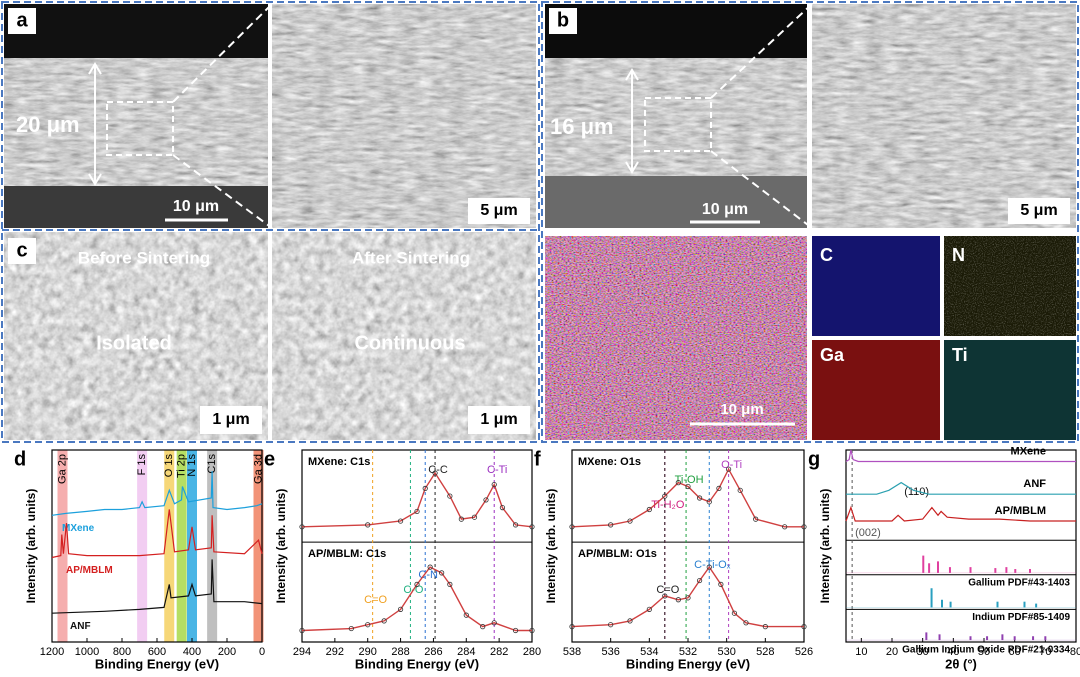 The height and width of the screenshot is (677, 1080). Describe the element at coordinates (632, 121) in the screenshot. I see `arrow-head` at that location.